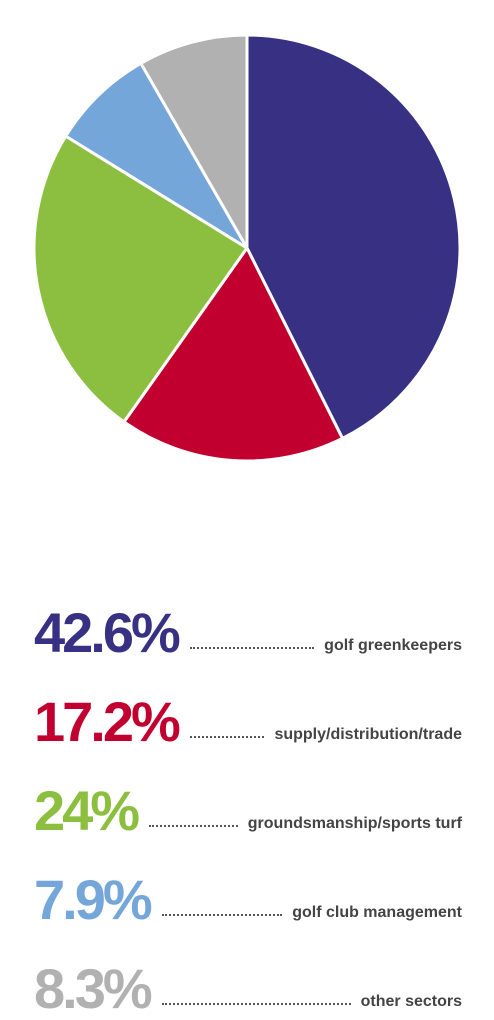 This screenshot has height=1020, width=494. What do you see at coordinates (411, 1001) in the screenshot?
I see `legend-label: other sectors` at bounding box center [411, 1001].